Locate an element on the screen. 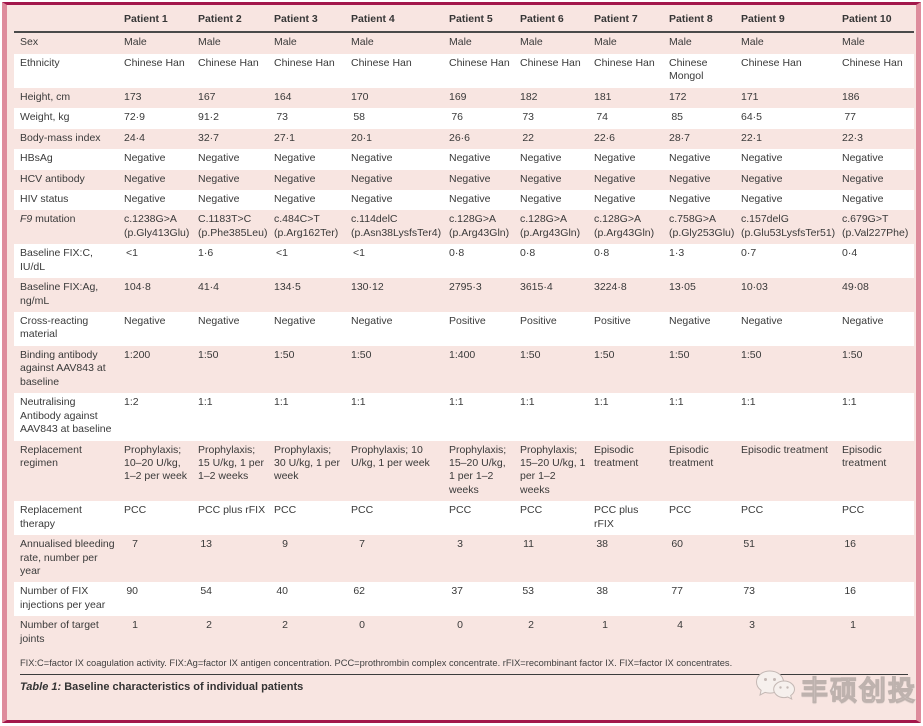 This screenshot has width=923, height=726. cell: 54 is located at coordinates (230, 599).